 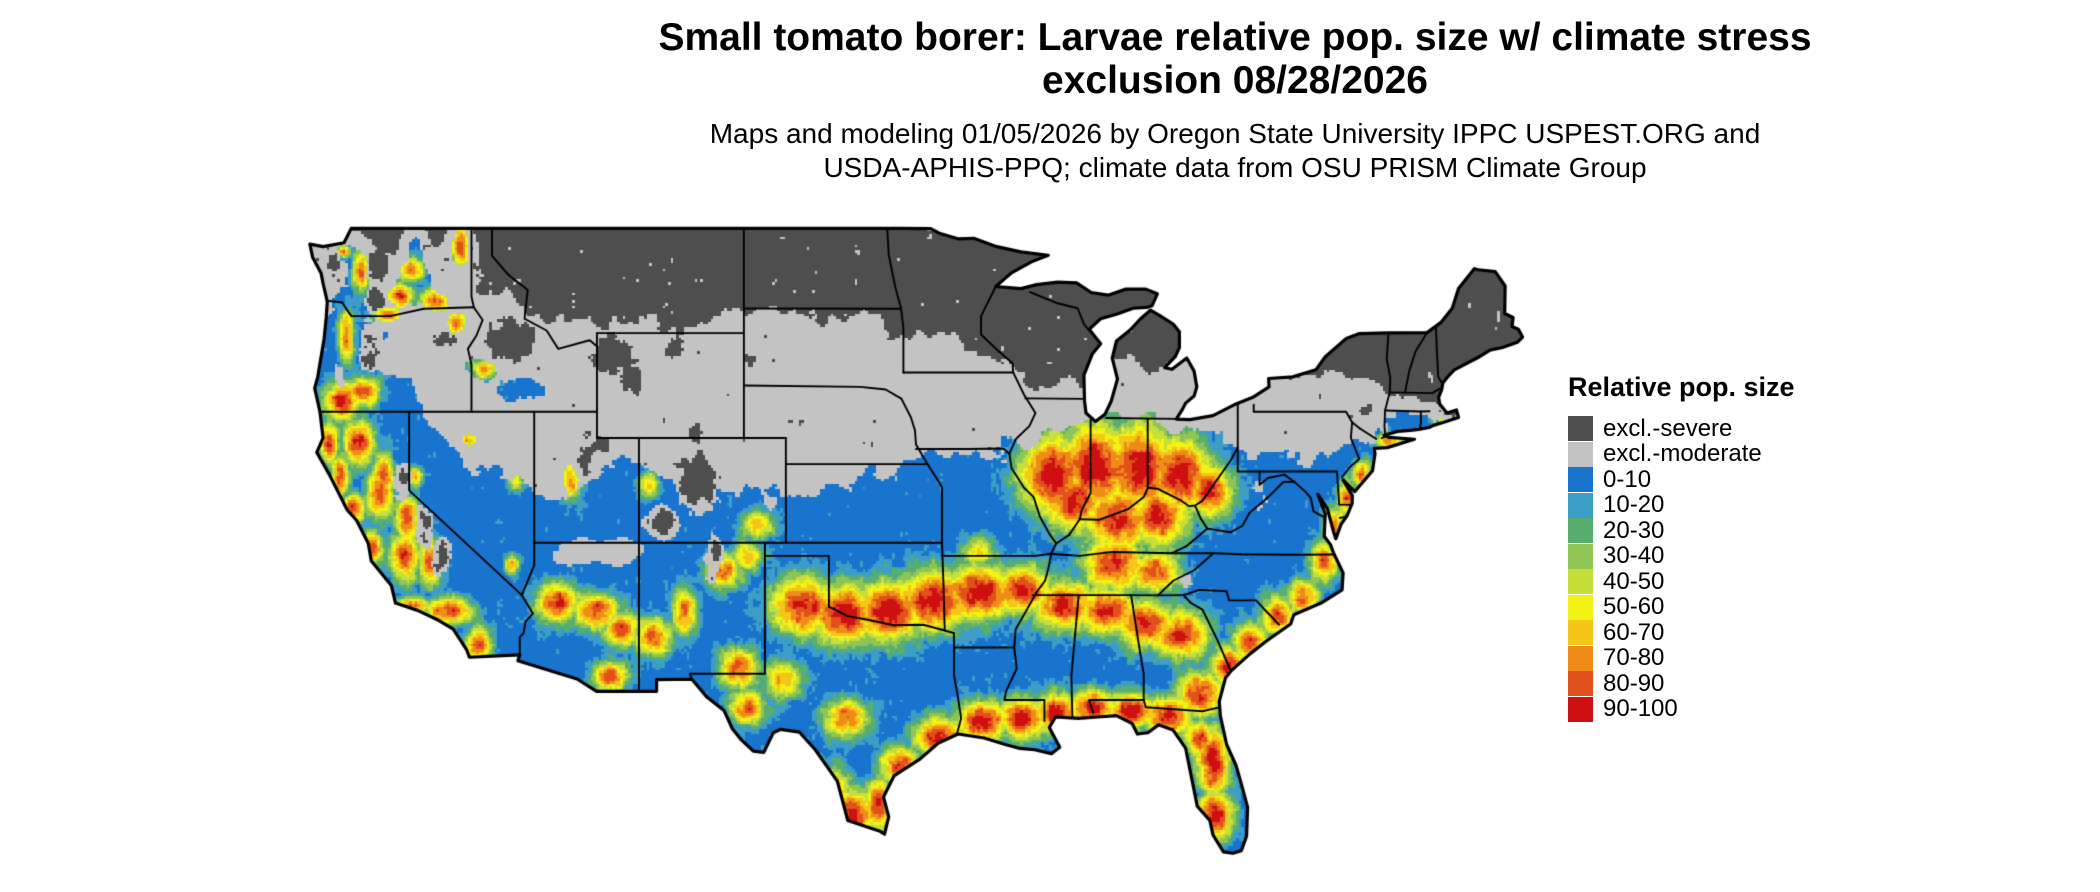 I want to click on legend-item: 20-30, so click(x=1681, y=530).